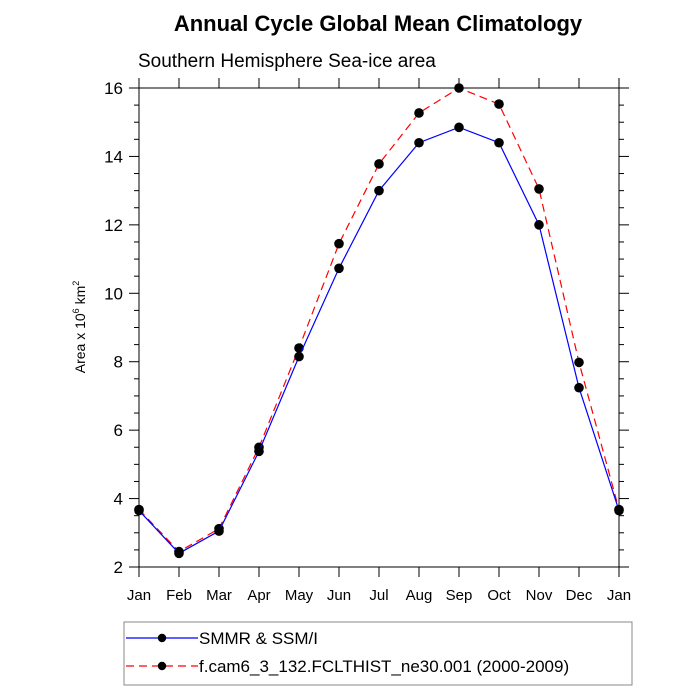  I want to click on x-tick-label: Jul, so click(378, 595).